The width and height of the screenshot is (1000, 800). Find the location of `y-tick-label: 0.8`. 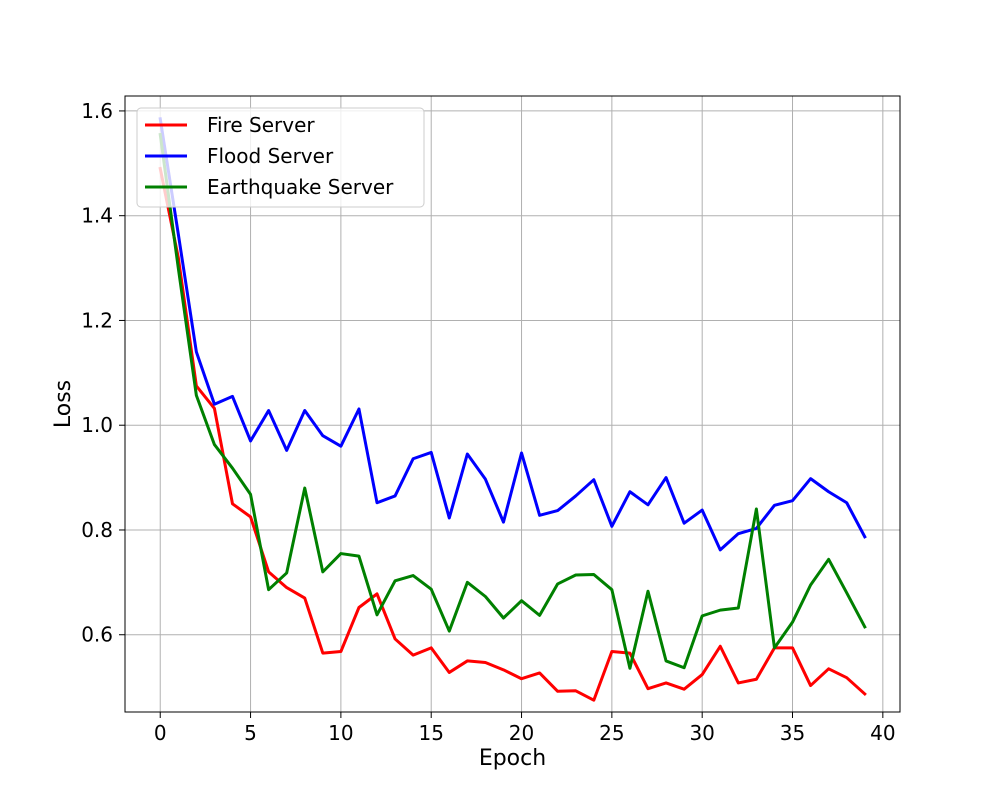

y-tick-label: 0.8 is located at coordinates (97, 530).